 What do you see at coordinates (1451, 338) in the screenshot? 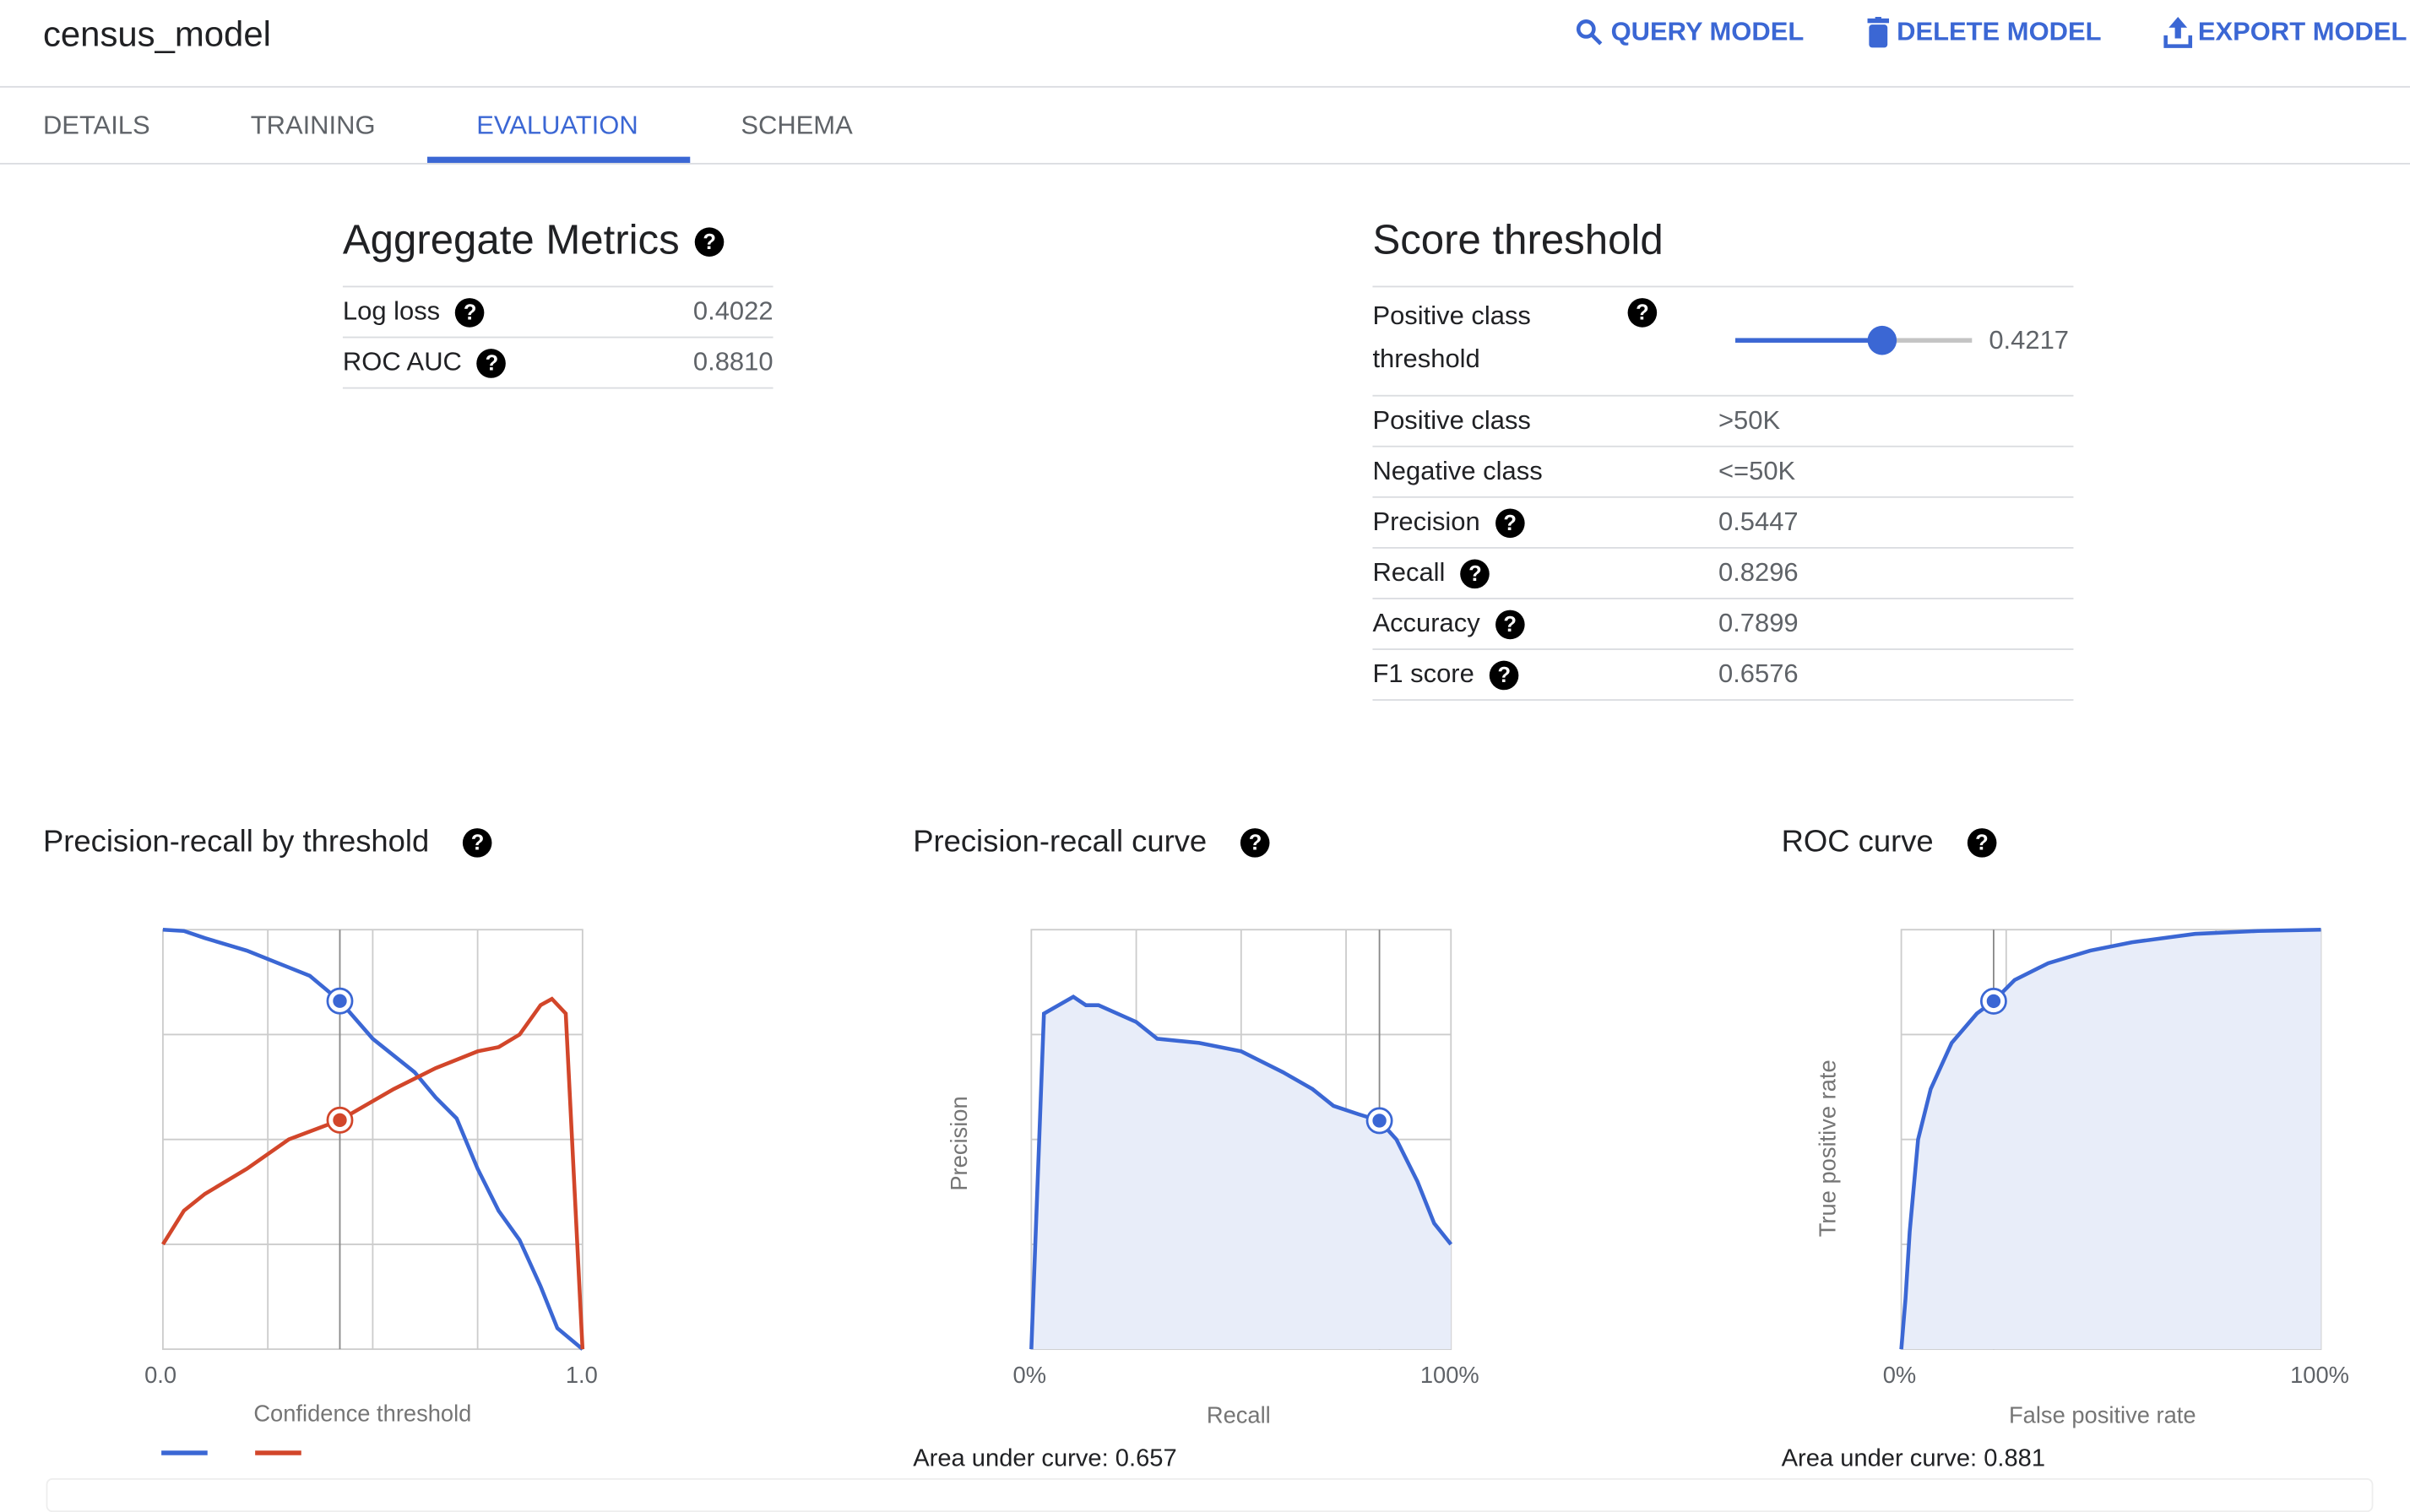
I see `threshold-label: Positive class threshold` at bounding box center [1451, 338].